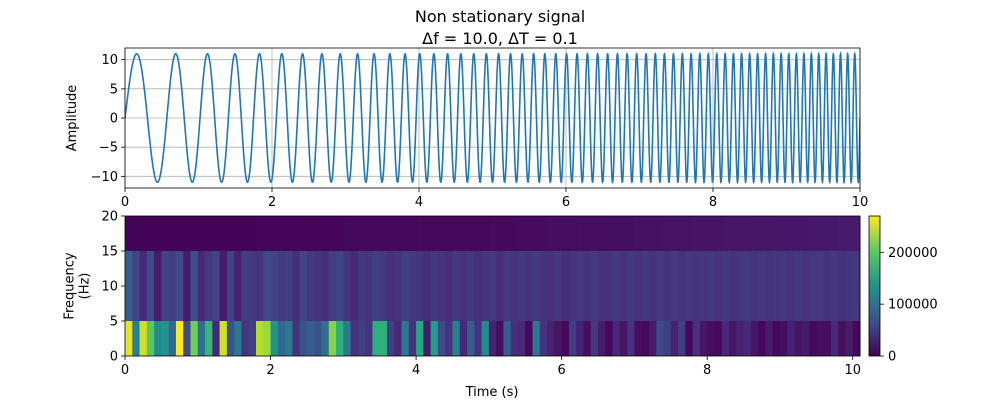  I want to click on spectrogram-y-tick-label: 0, so click(114, 357).